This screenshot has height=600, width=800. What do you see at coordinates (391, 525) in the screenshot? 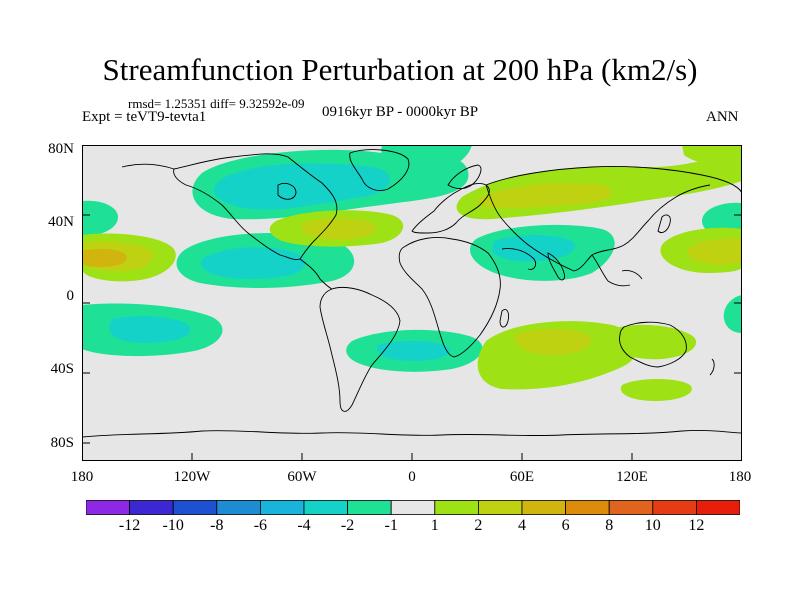
I see `colorbar-label: -1` at bounding box center [391, 525].